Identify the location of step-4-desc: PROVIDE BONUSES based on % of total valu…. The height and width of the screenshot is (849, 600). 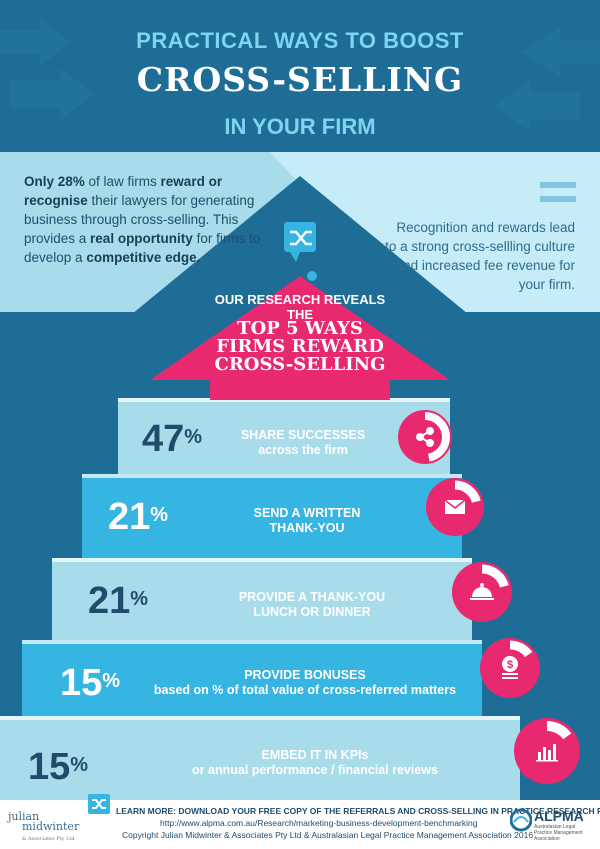
(305, 683).